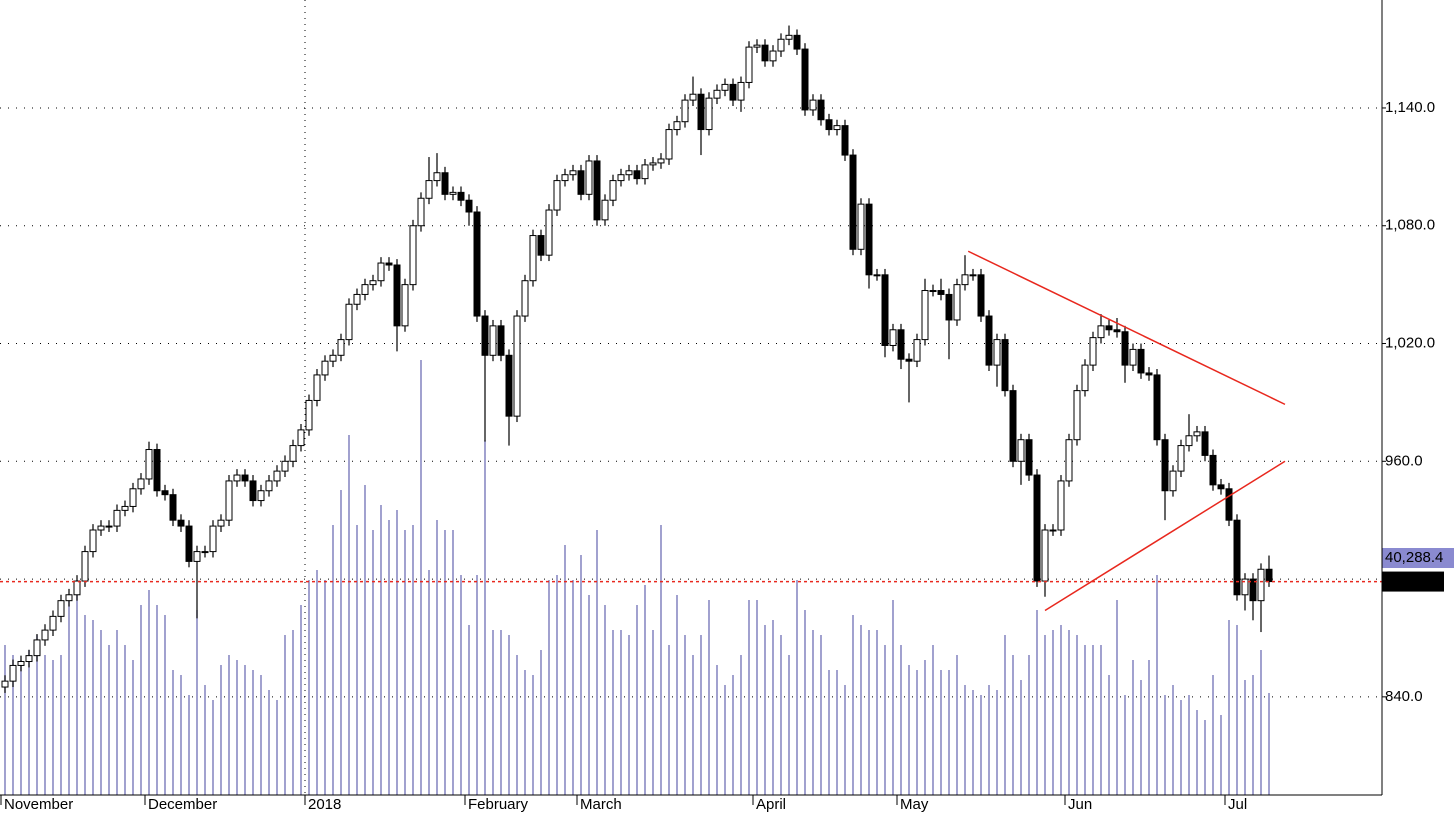 The image size is (1454, 817). I want to click on last-volume-label: 40,288.4, so click(1414, 557).